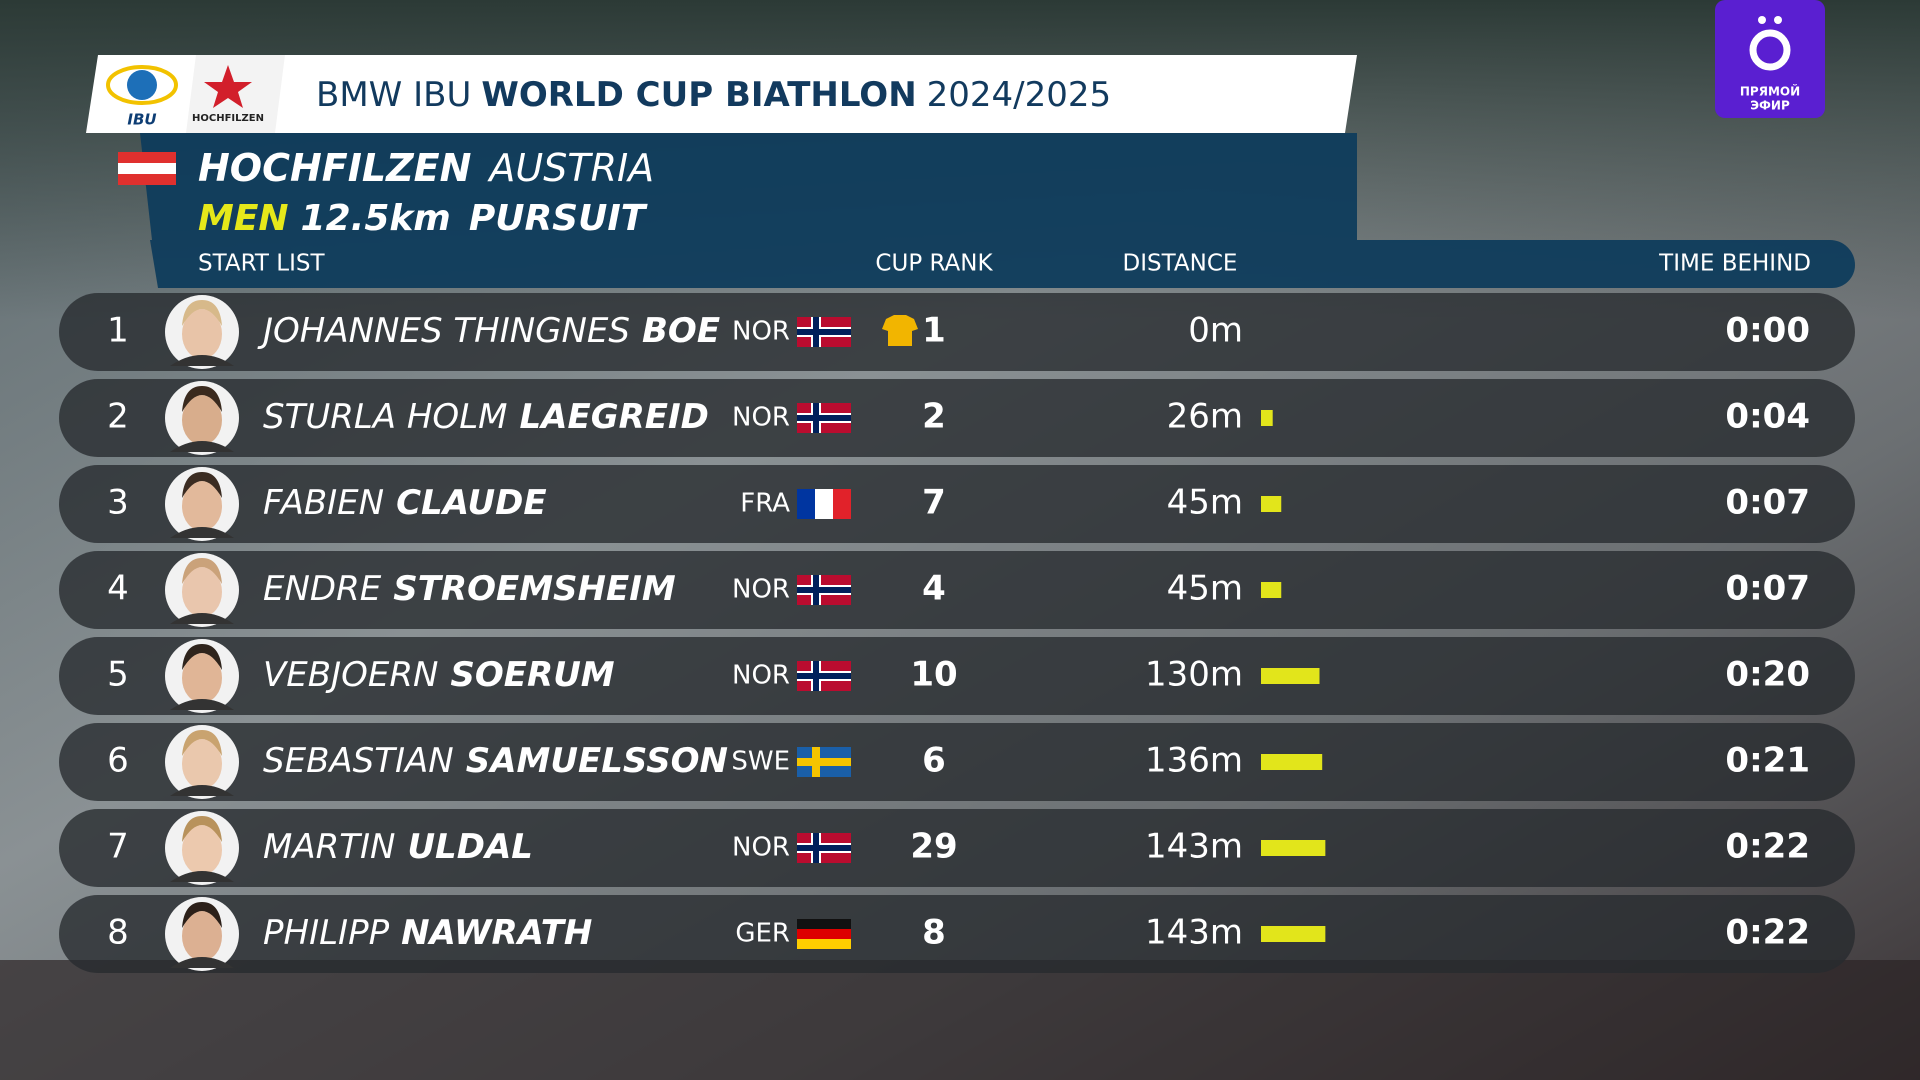 Image resolution: width=1920 pixels, height=1080 pixels. Describe the element at coordinates (1194, 933) in the screenshot. I see `distance-label: 143m` at that location.